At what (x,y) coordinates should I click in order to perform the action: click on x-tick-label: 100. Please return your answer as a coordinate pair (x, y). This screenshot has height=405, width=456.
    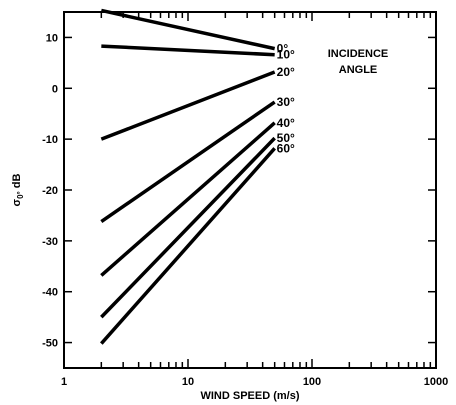
    Looking at the image, I should click on (312, 382).